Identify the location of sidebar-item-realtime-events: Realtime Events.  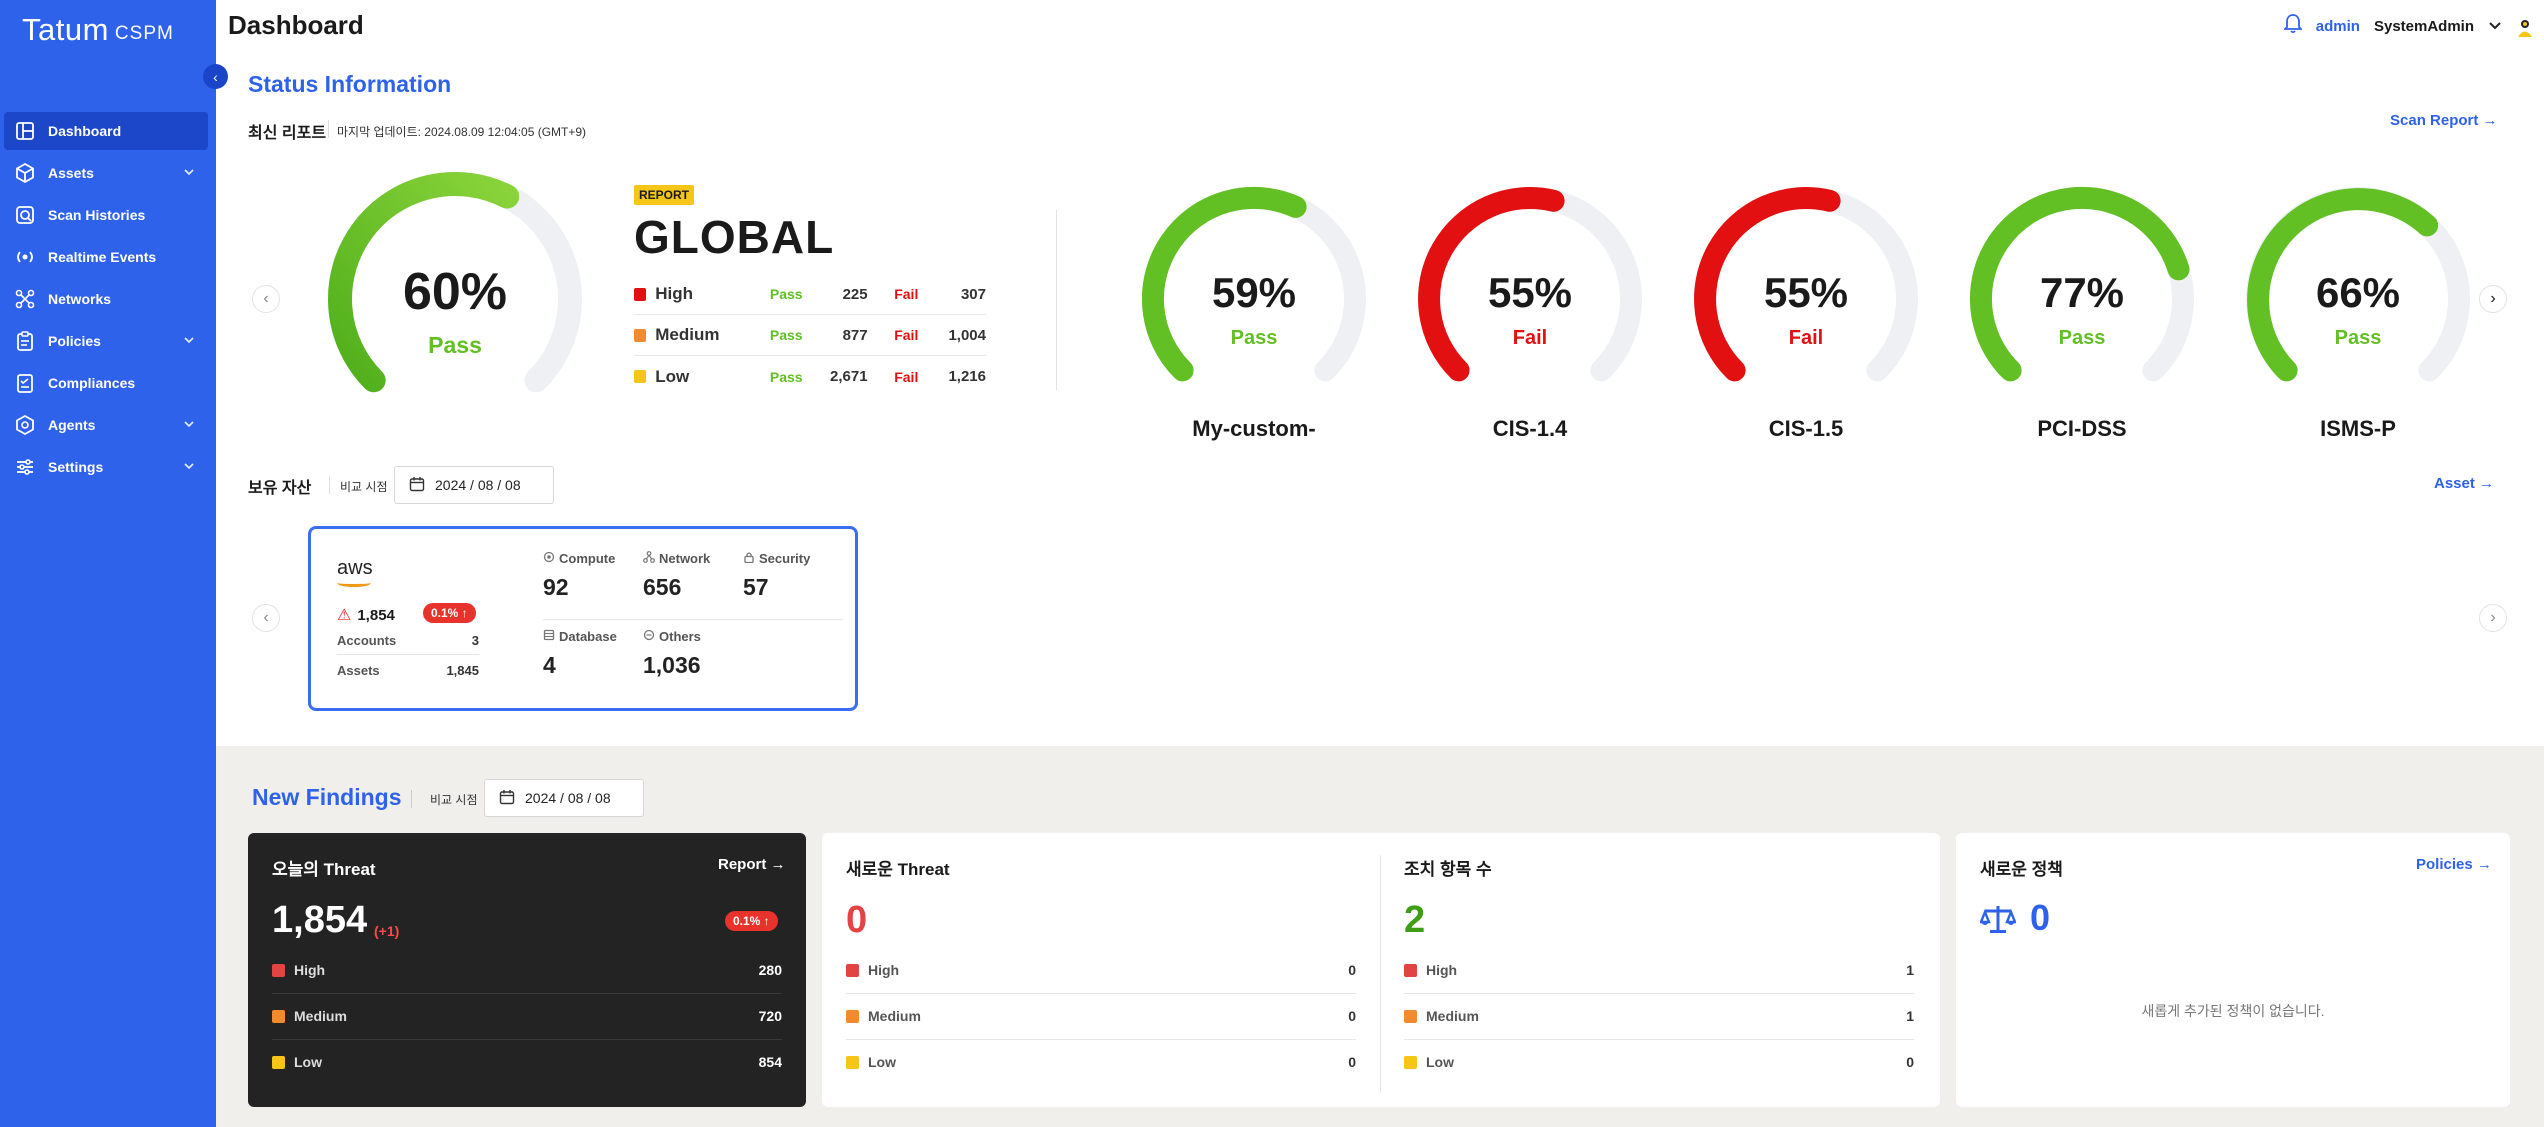
(106, 257).